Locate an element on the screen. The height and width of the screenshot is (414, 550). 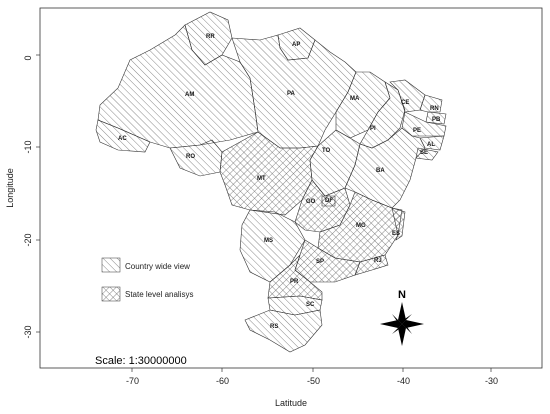
north-arrow-icon is located at coordinates (402, 324).